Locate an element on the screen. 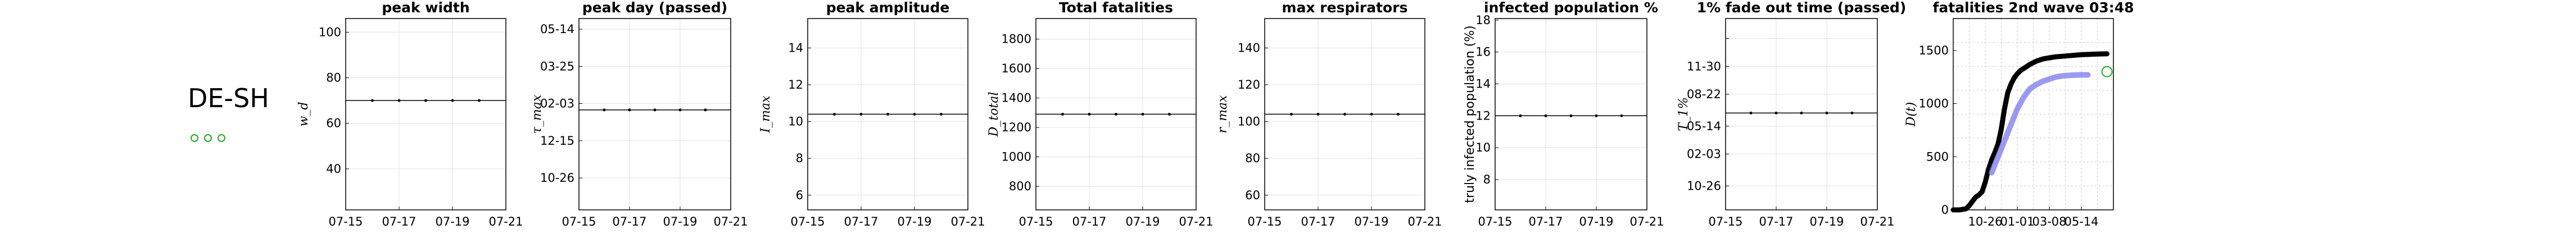 Image resolution: width=2576 pixels, height=234 pixels. y-axis-label: D_total is located at coordinates (994, 114).